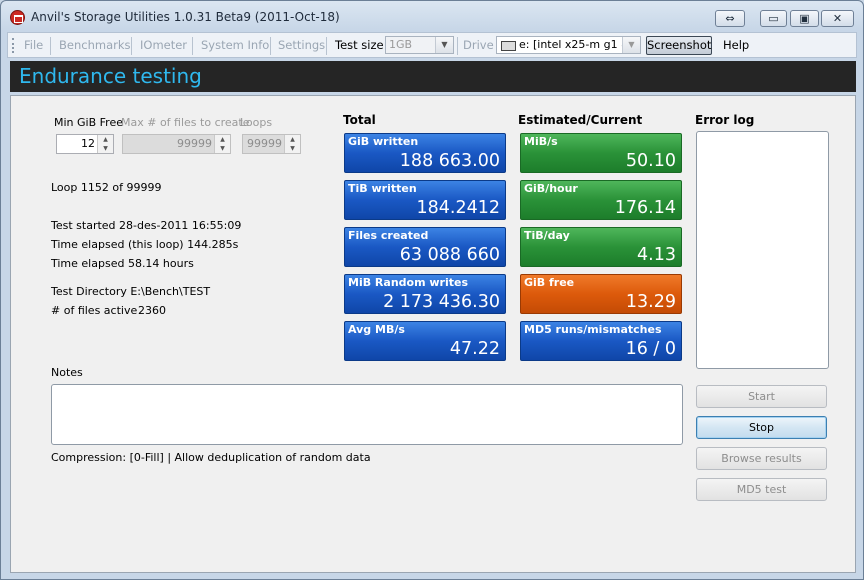 Image resolution: width=864 pixels, height=580 pixels. I want to click on maximize-button: ▣, so click(804, 18).